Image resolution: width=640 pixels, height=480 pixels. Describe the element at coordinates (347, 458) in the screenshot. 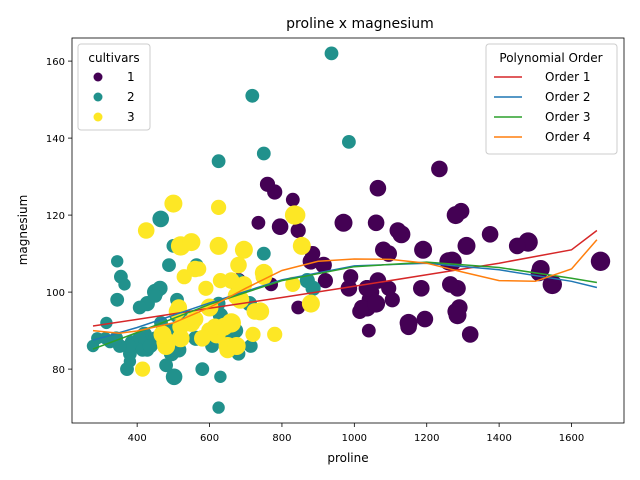

I see `x-axis-label: proline` at that location.